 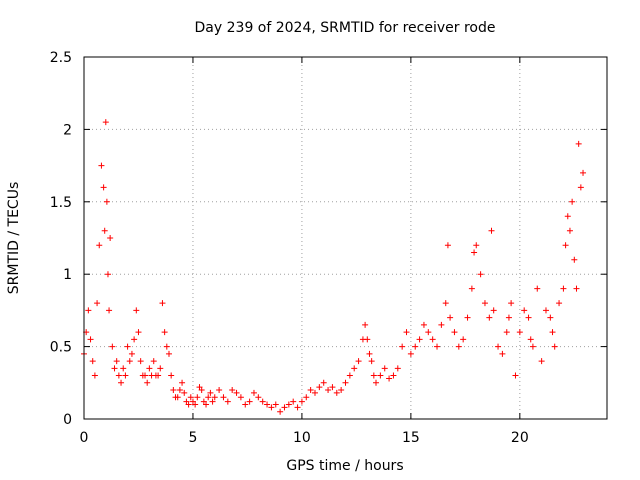 What do you see at coordinates (61, 203) in the screenshot?
I see `y-tick-label: 1.5` at bounding box center [61, 203].